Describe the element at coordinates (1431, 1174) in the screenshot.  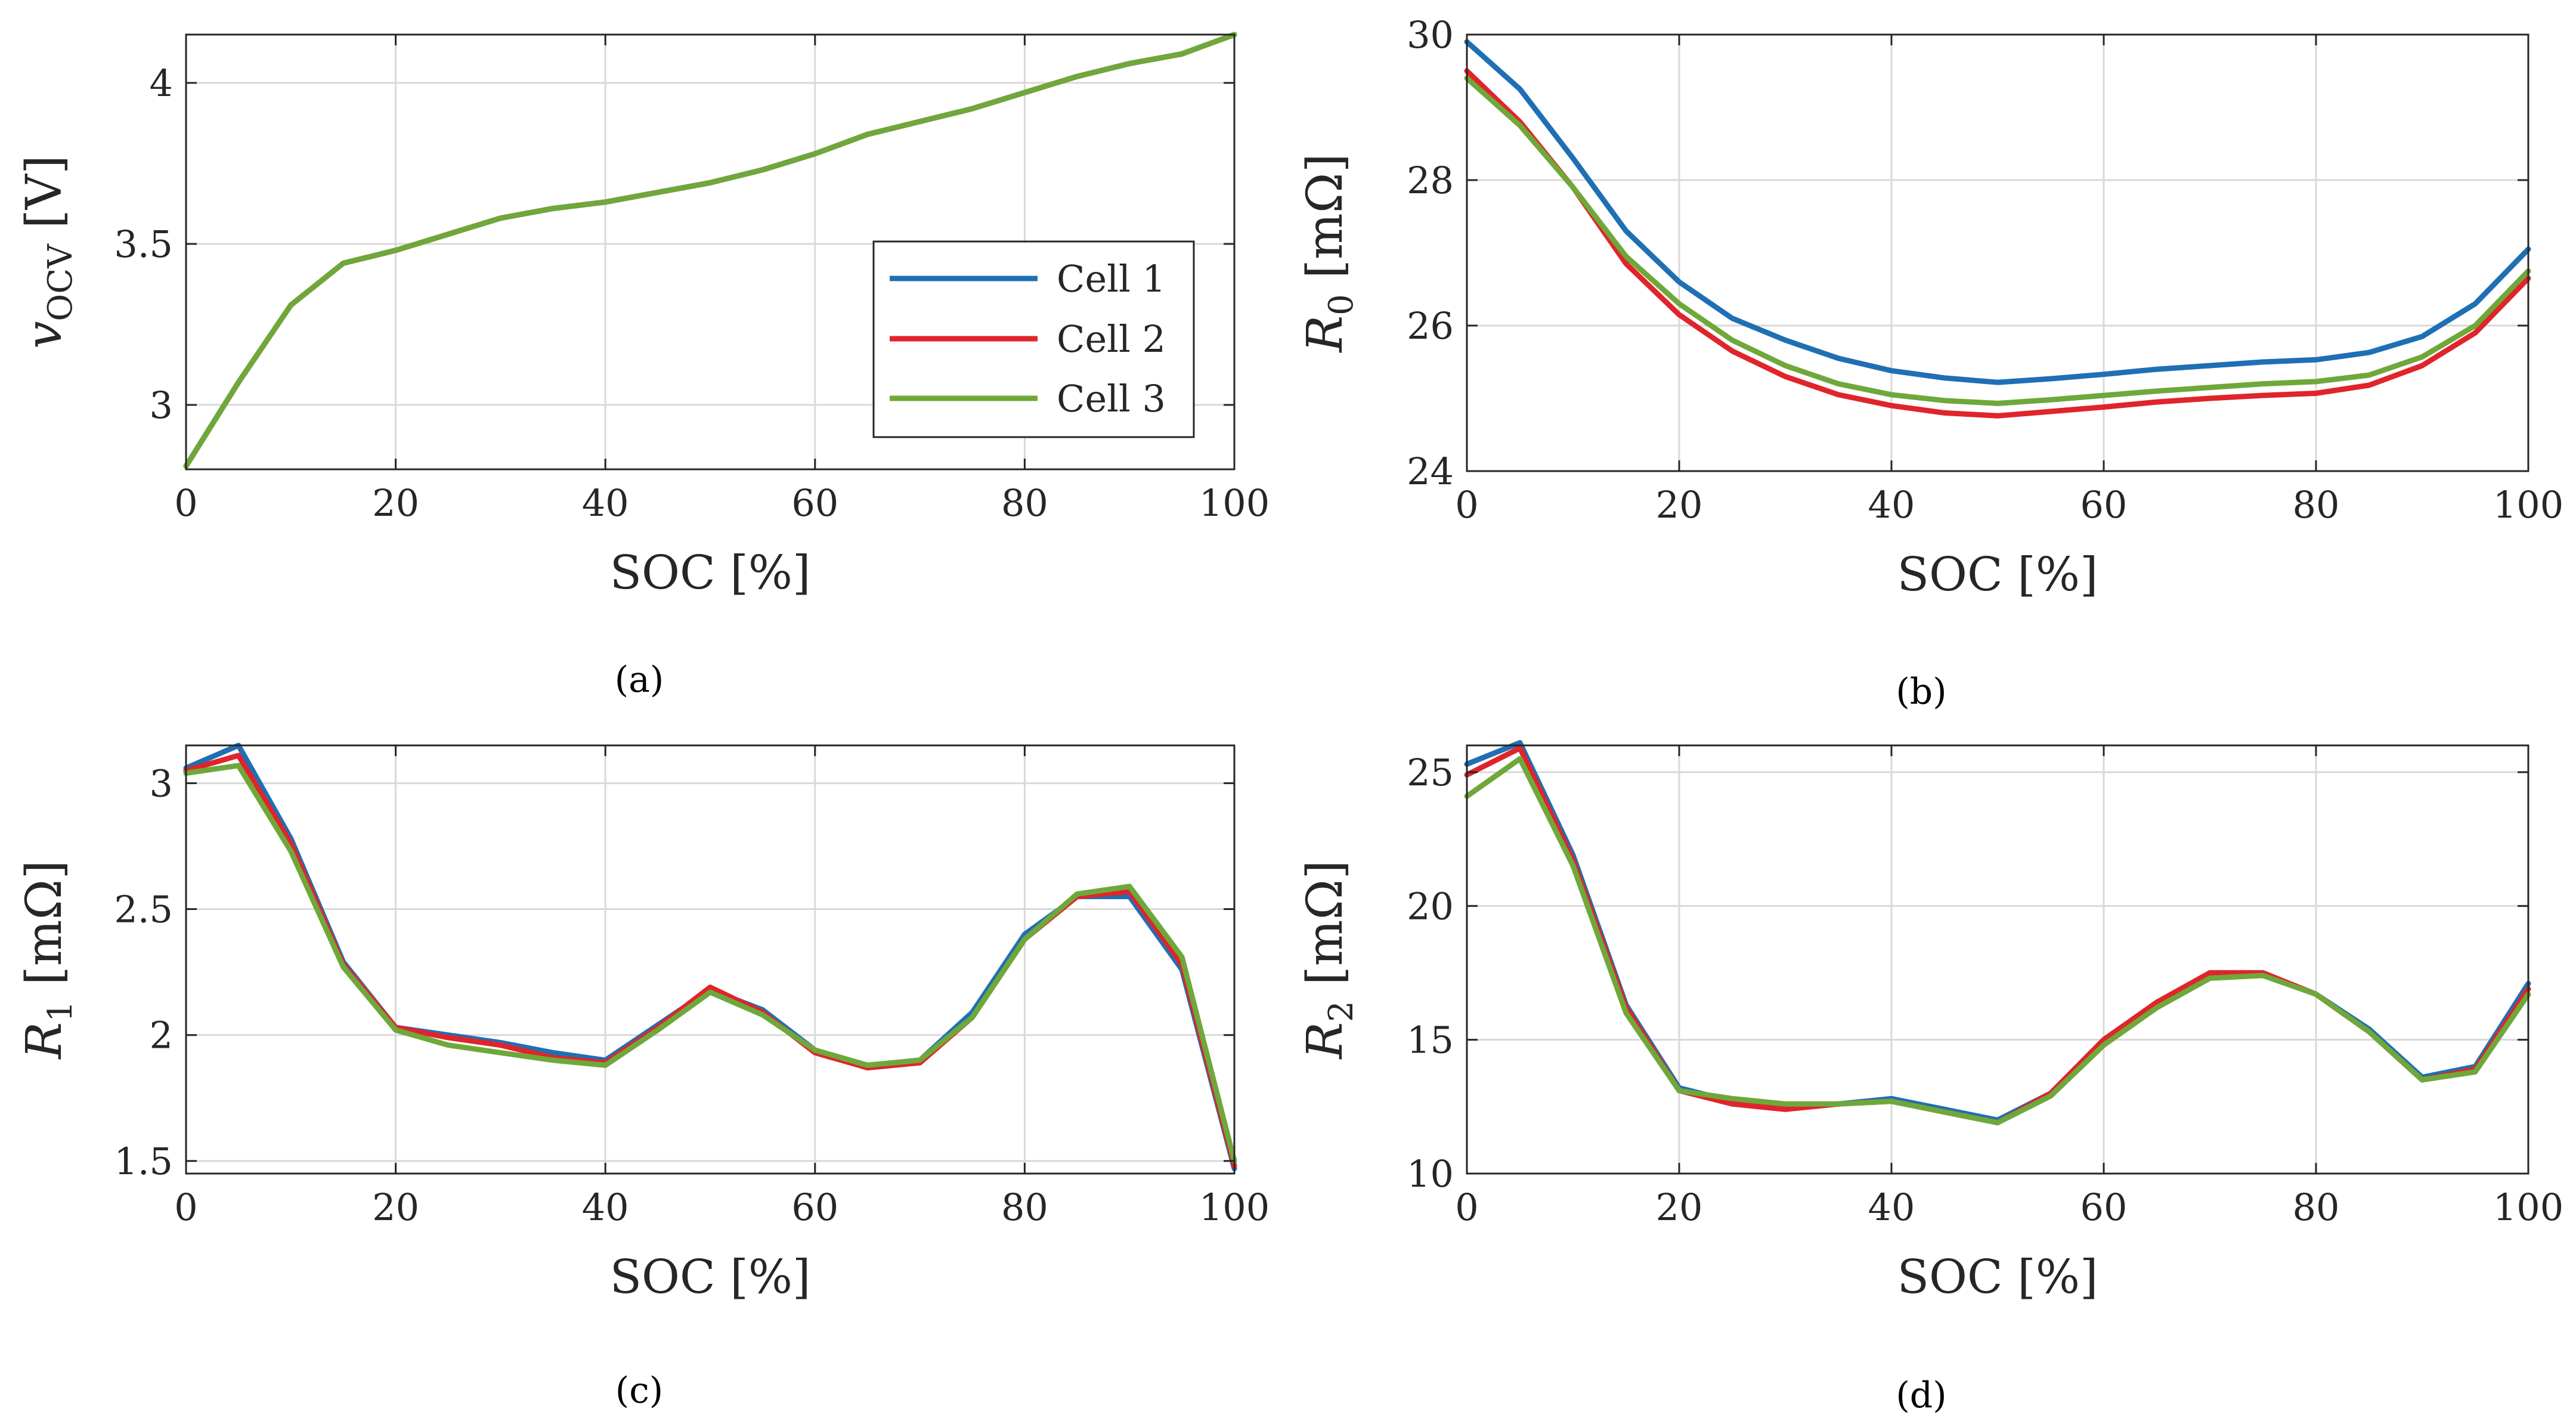
I see `y-tick-label: 10` at that location.